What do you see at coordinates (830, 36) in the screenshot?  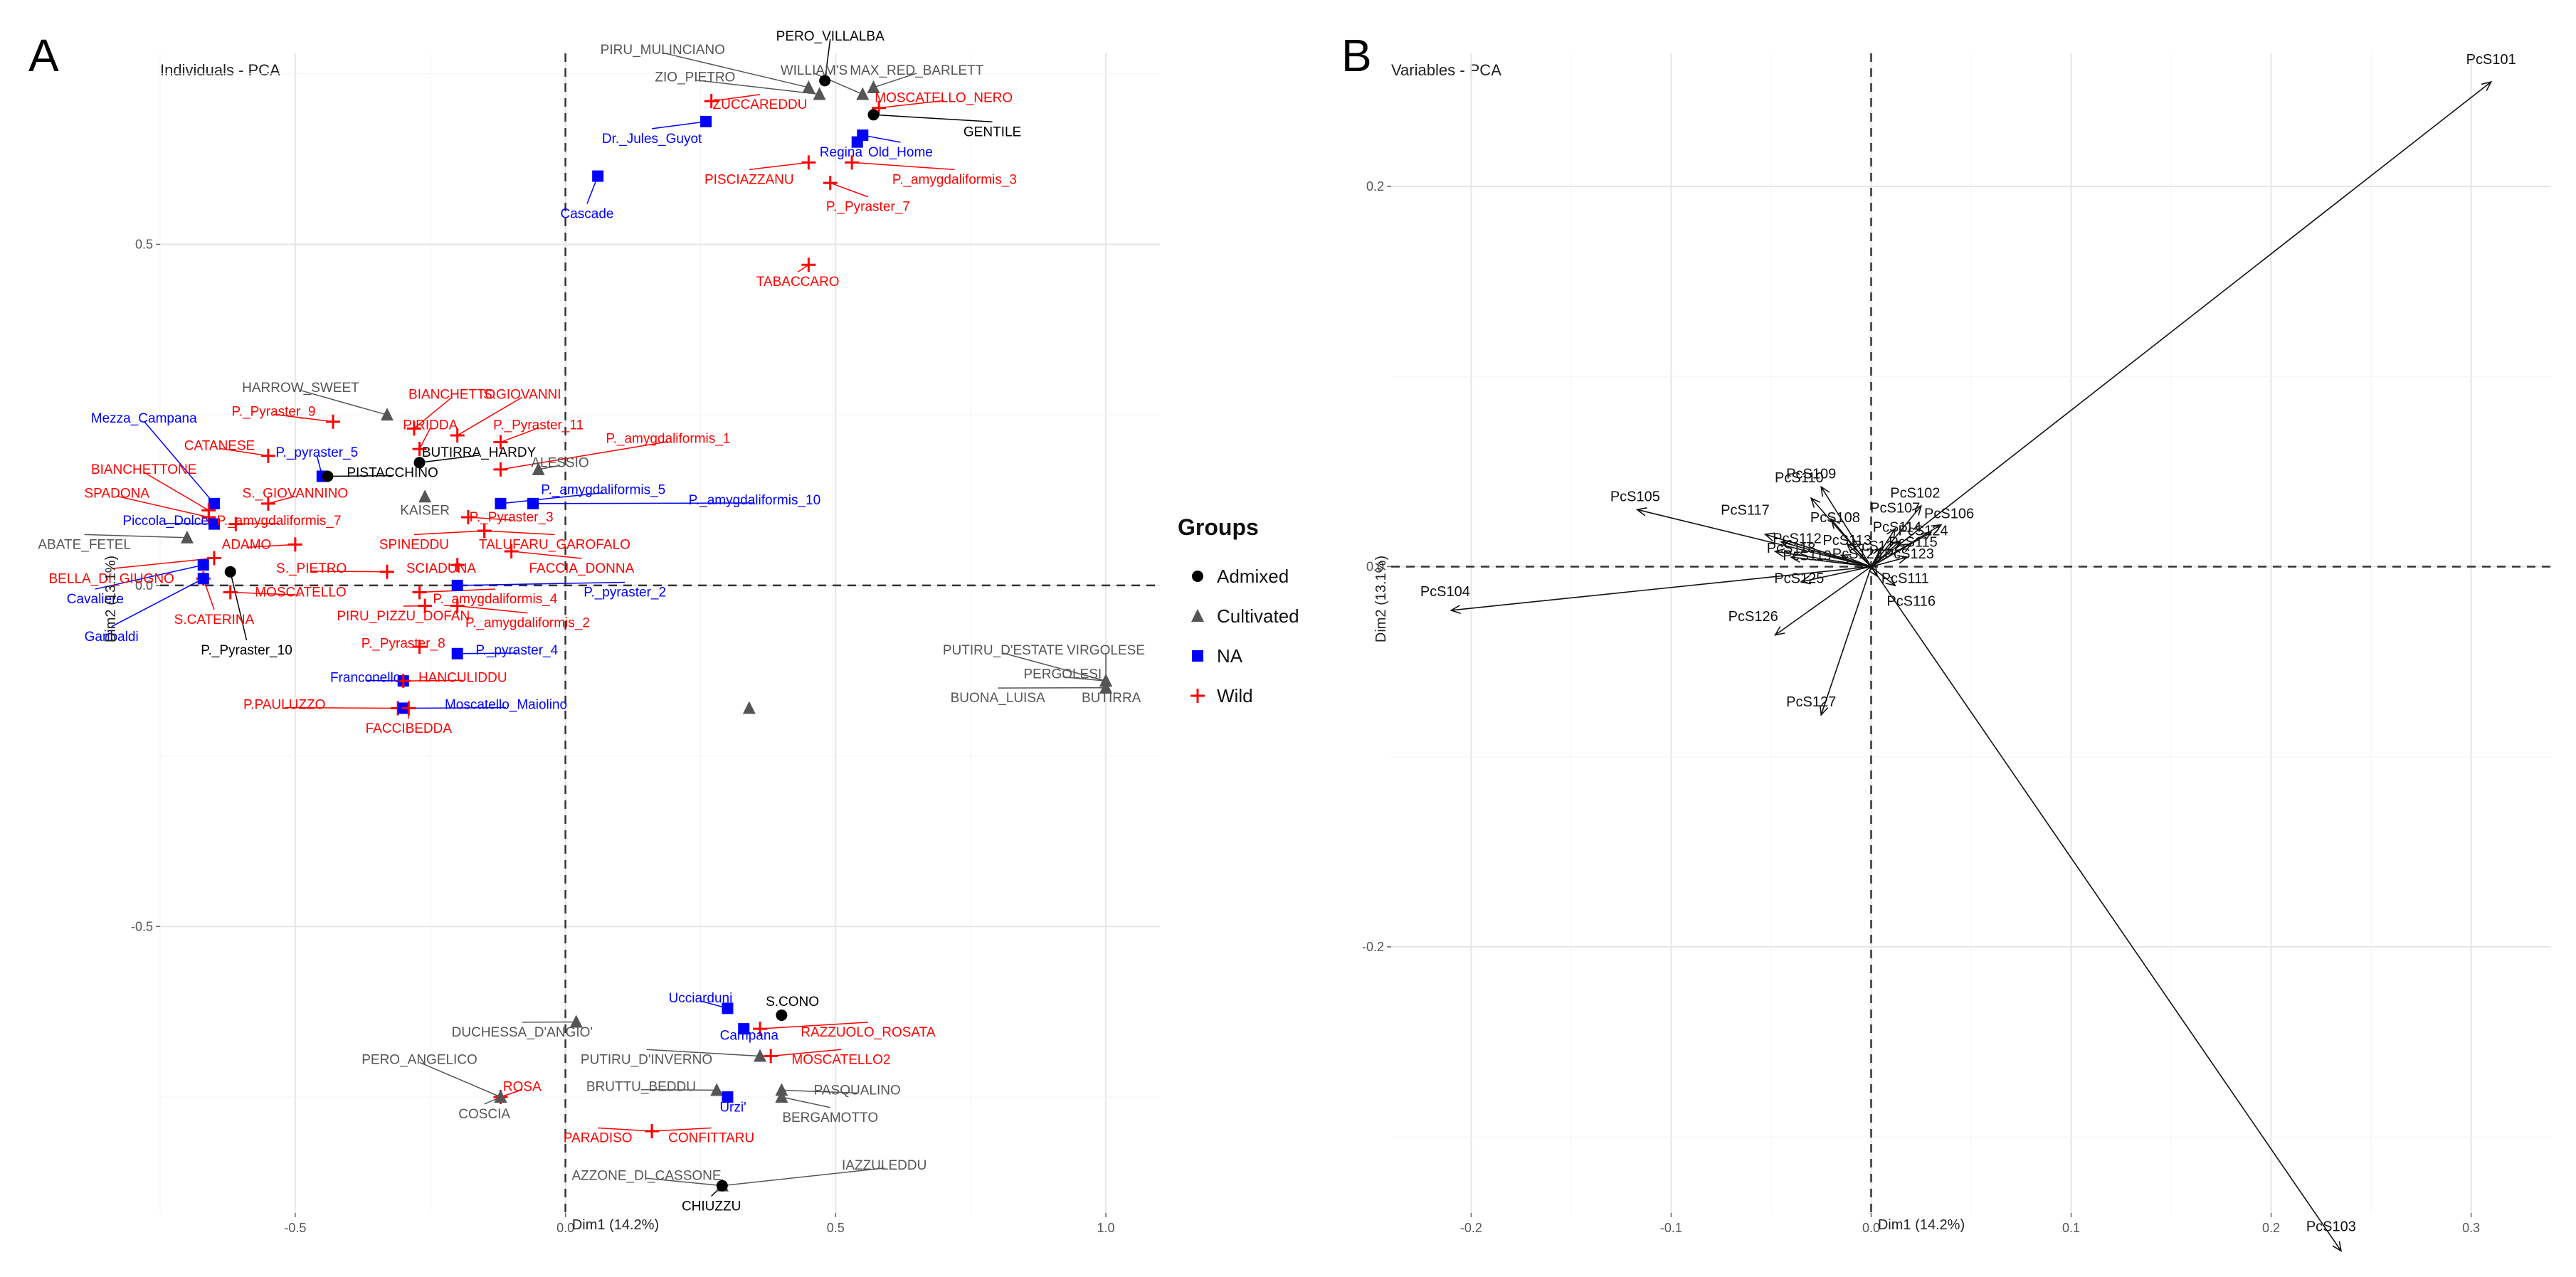 I see `point-label: PERO_VILLALBA` at bounding box center [830, 36].